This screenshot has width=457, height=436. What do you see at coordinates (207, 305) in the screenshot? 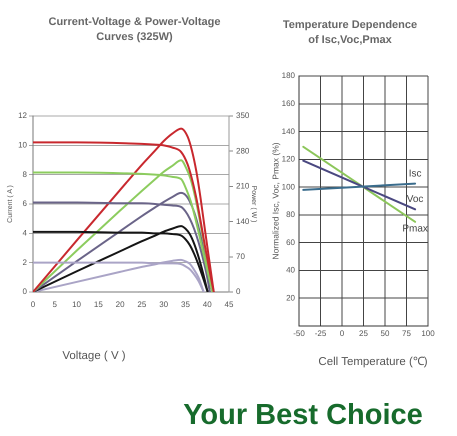
I see `x-tick-label: 40` at bounding box center [207, 305].